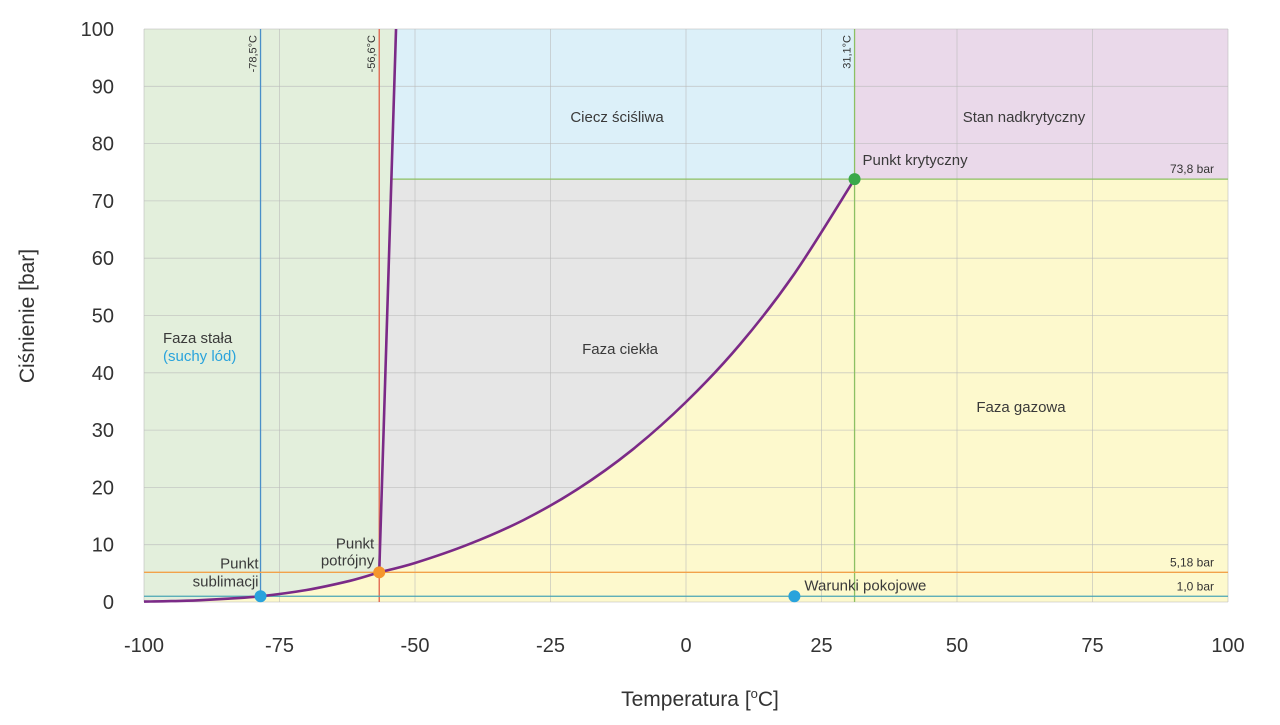 The width and height of the screenshot is (1280, 725). Describe the element at coordinates (617, 117) in the screenshot. I see `compressible-liquid-region-label: Ciecz ściśliwa` at that location.